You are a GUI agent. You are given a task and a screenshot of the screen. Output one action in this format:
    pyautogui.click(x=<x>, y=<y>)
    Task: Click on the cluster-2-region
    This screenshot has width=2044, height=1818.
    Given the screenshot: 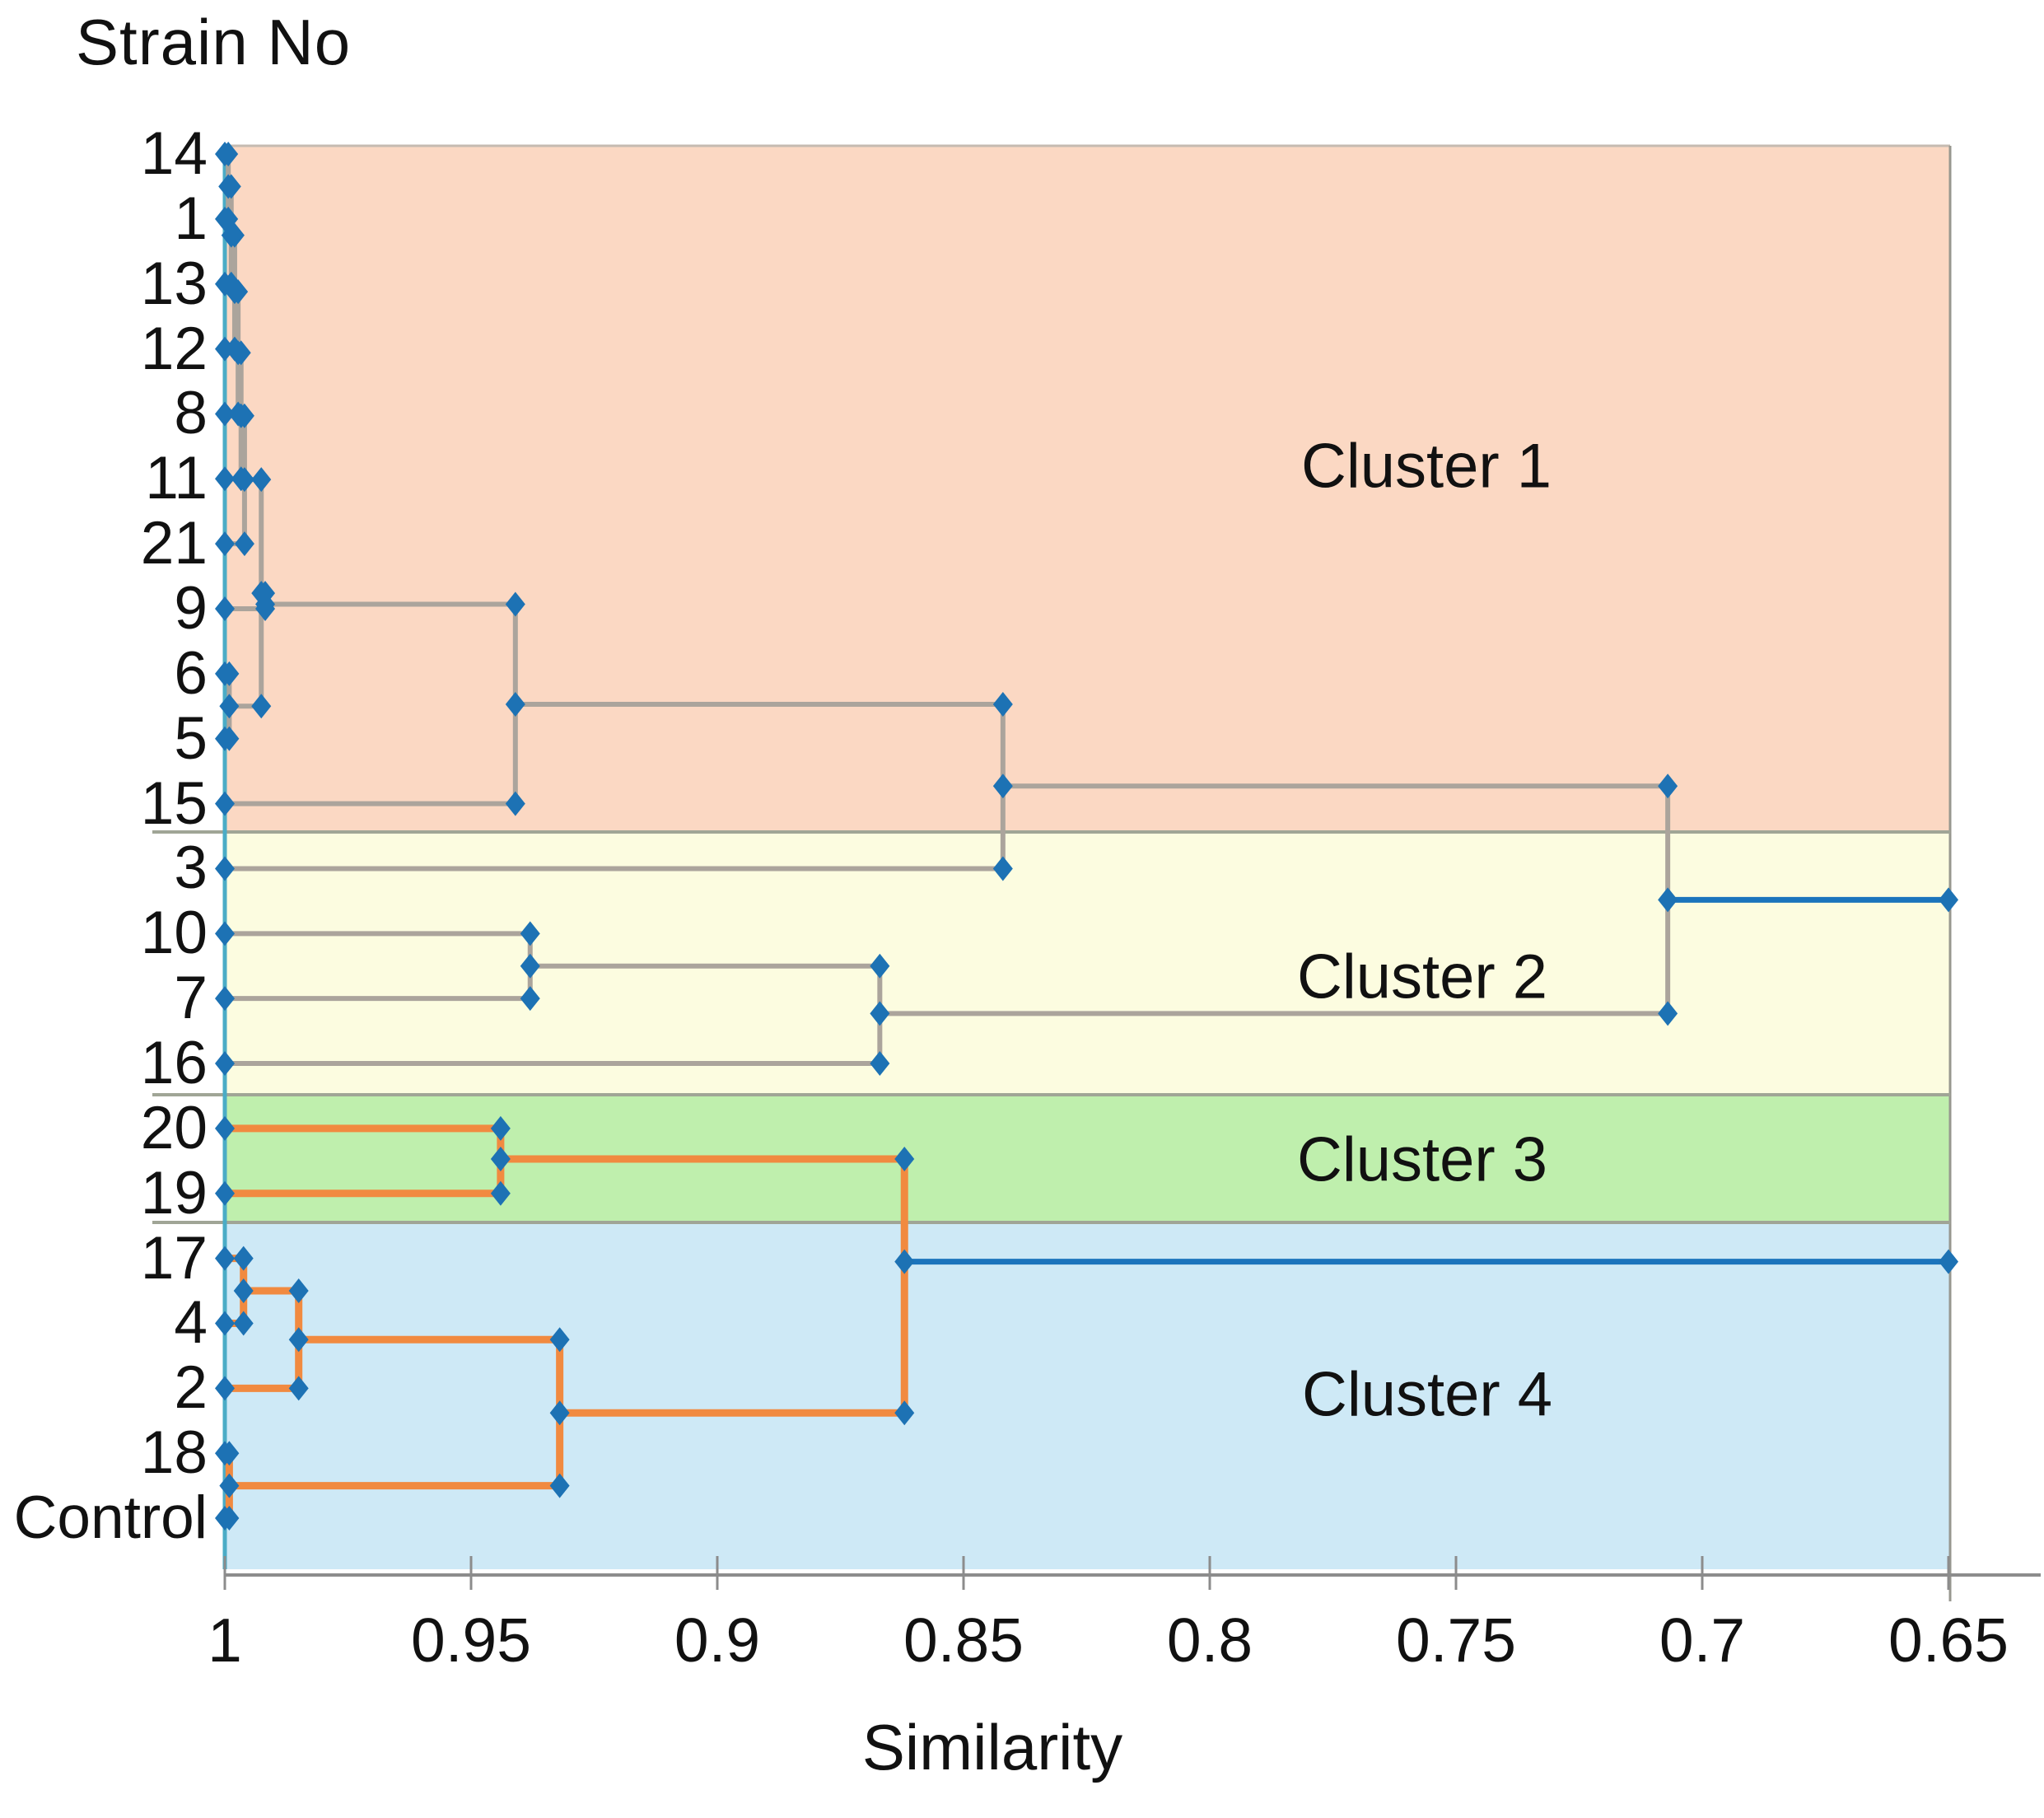 What is the action you would take?
    pyautogui.click(x=1087, y=963)
    